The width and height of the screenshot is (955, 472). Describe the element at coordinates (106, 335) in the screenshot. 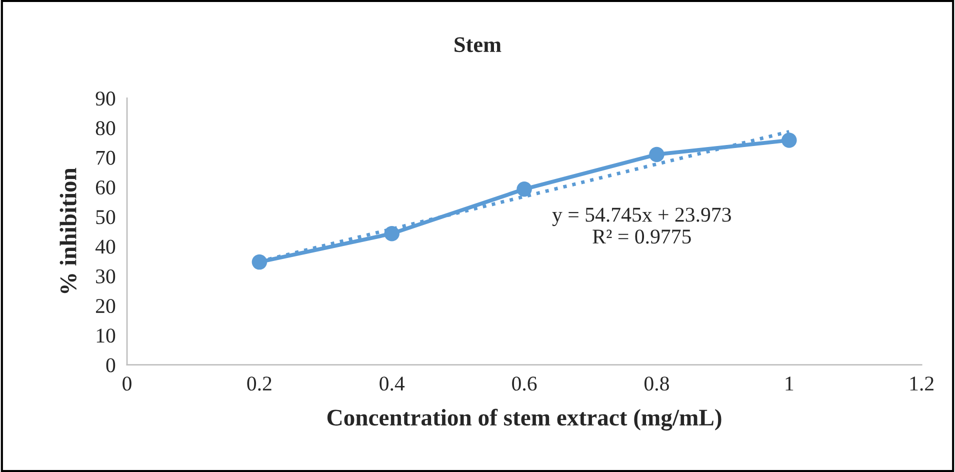

I see `y-tick-label: 10` at that location.